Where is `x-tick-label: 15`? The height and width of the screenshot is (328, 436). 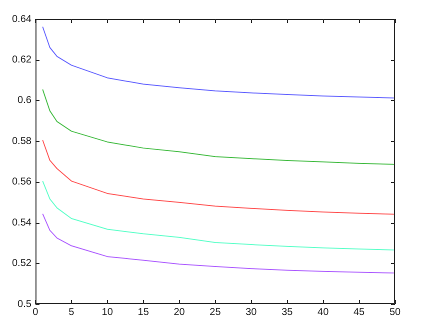 x-tick-label: 15 is located at coordinates (144, 312).